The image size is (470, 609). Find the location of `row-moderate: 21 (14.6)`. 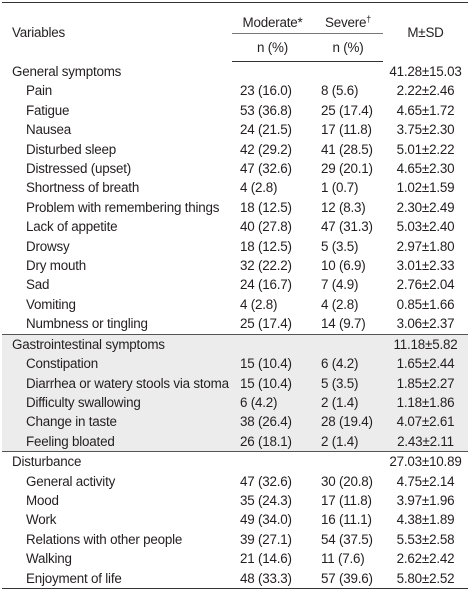

row-moderate: 21 (14.6) is located at coordinates (266, 559).